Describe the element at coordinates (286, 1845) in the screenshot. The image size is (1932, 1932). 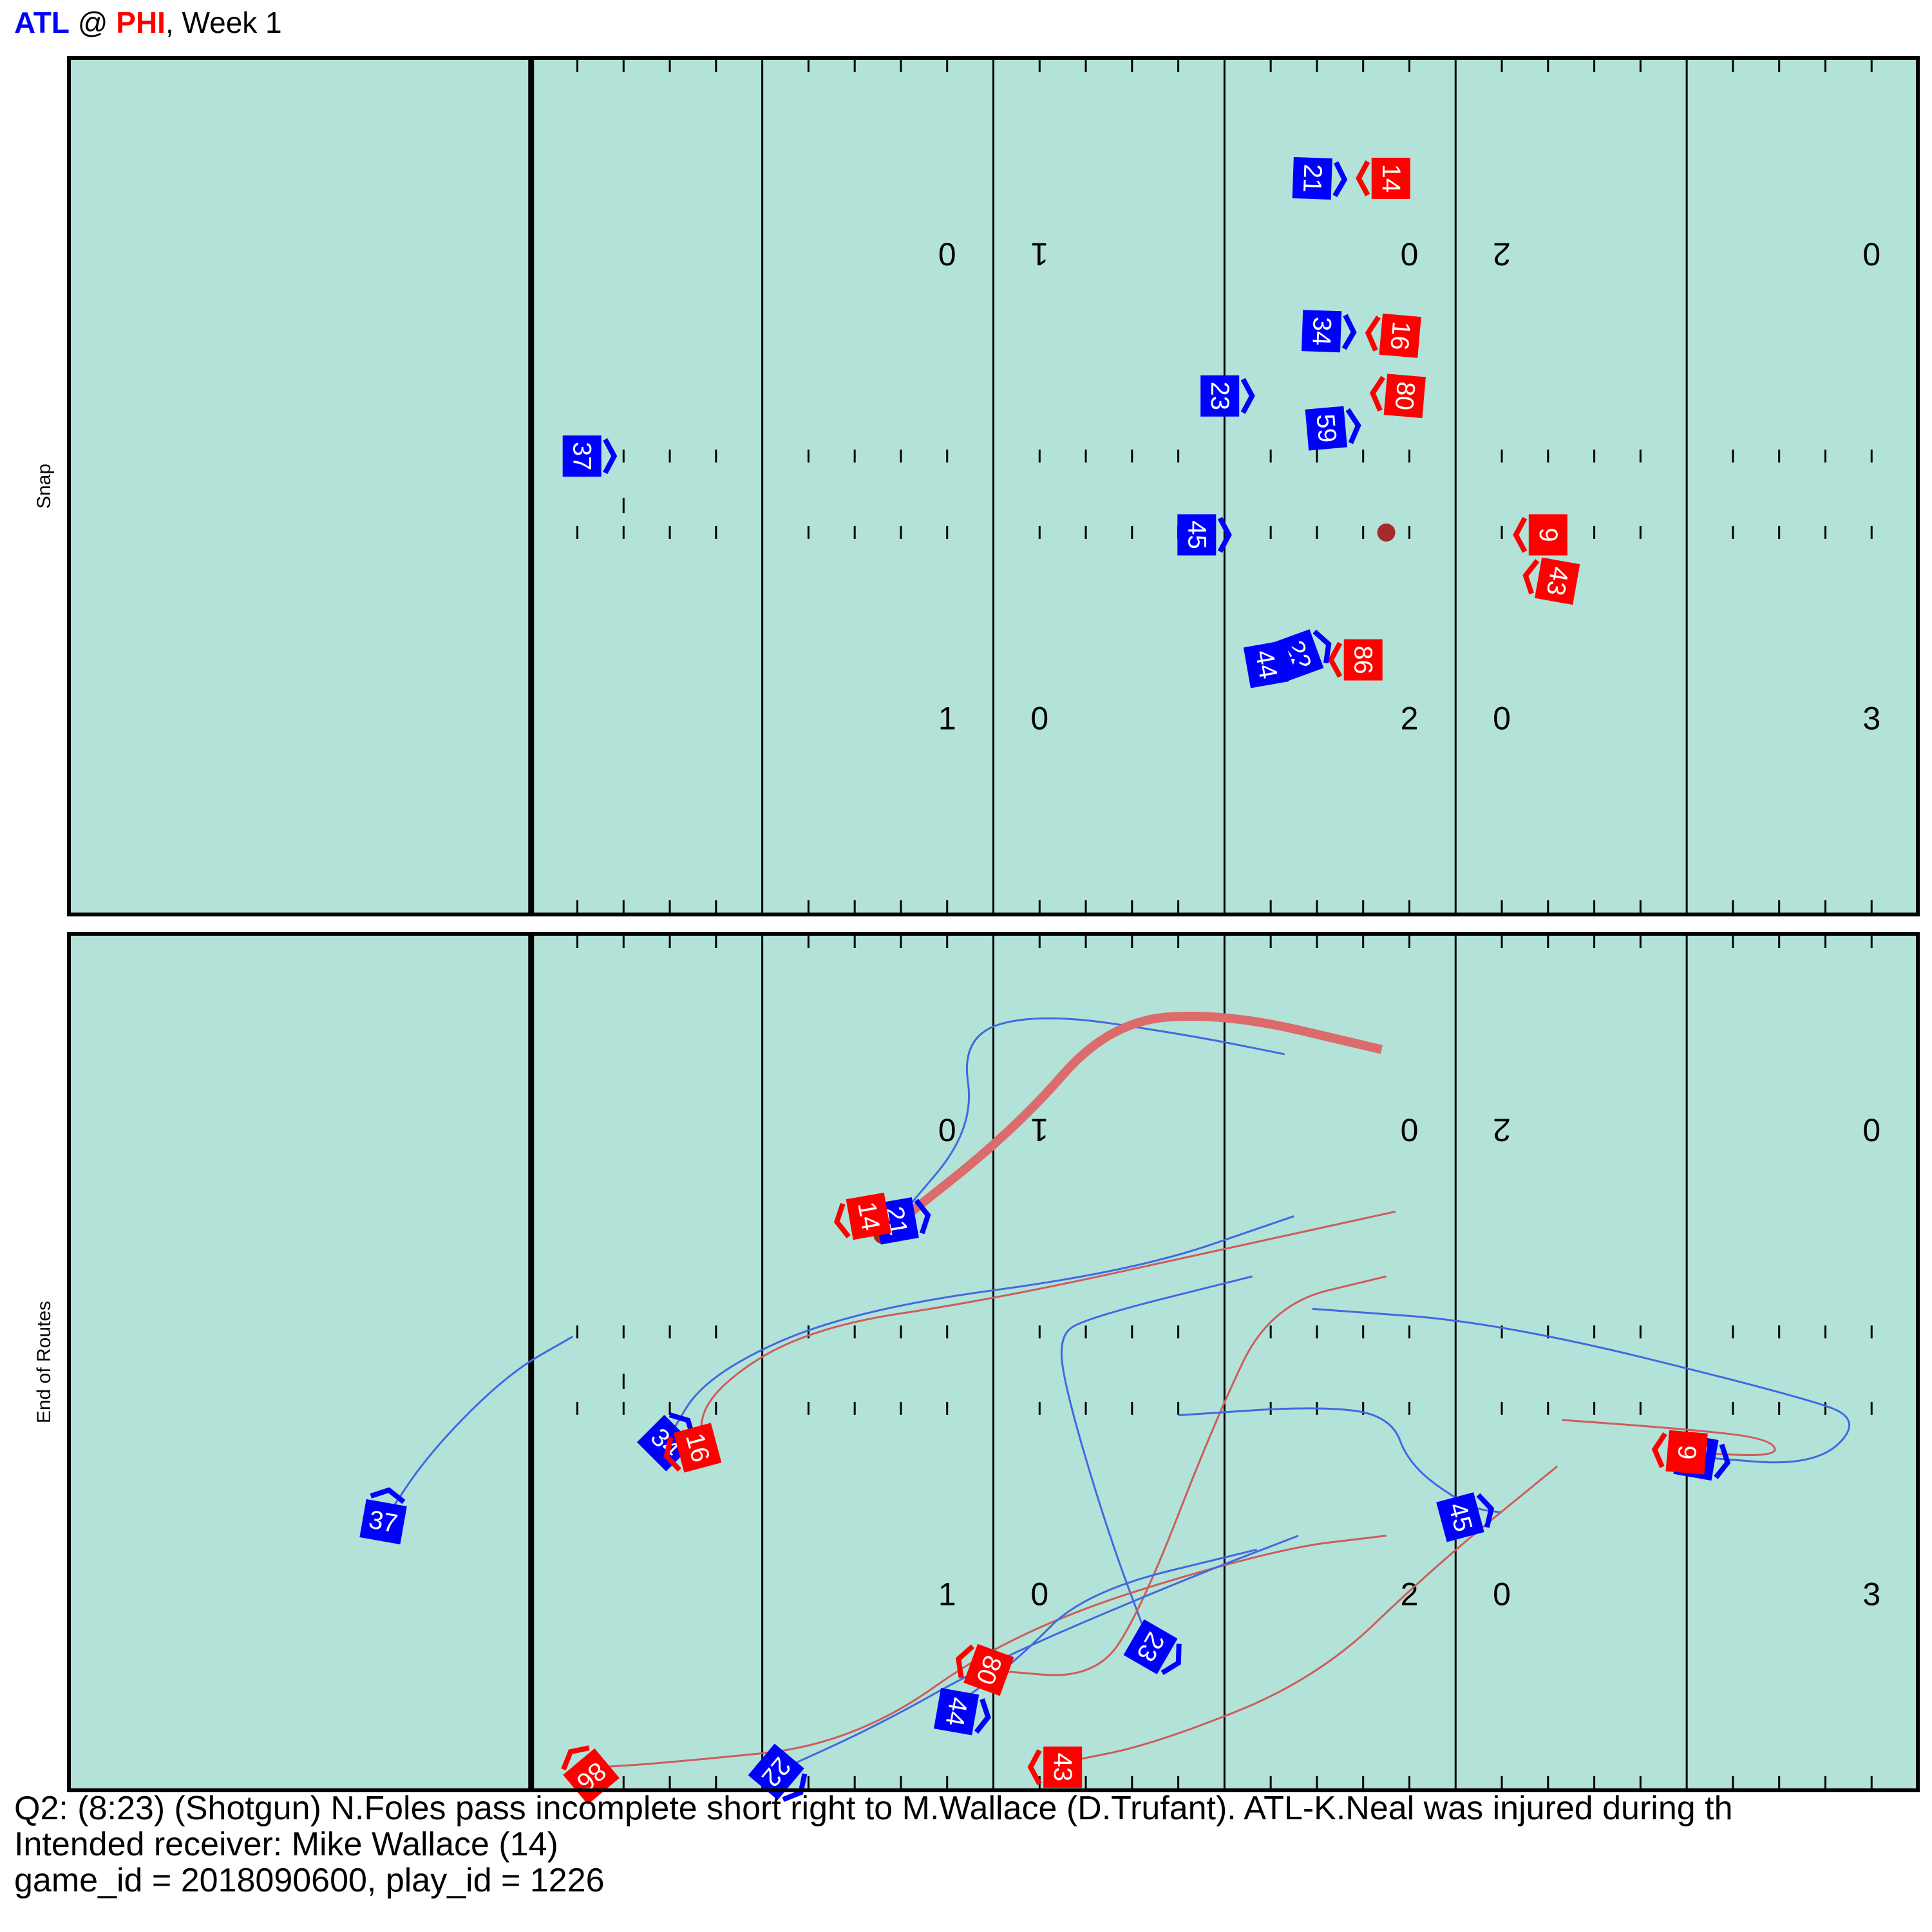
I see `intended-receiver: Intended receiver: Mike Wallace (14)` at that location.